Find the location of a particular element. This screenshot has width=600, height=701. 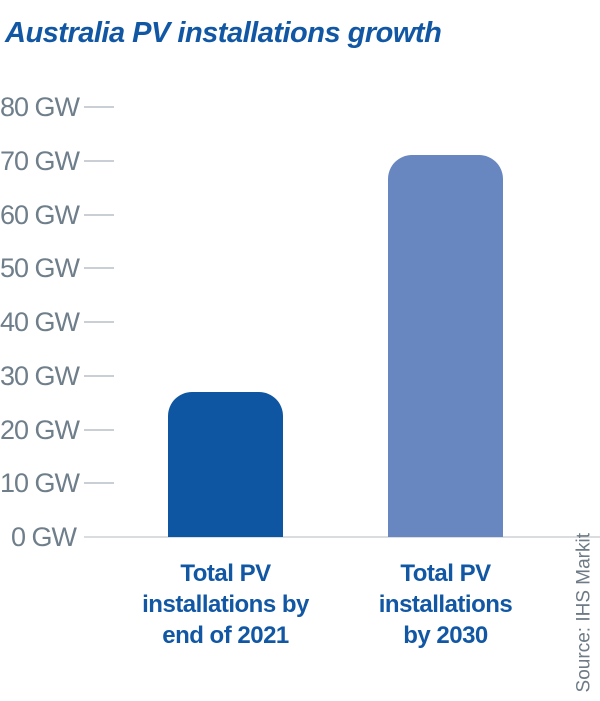

category-label: Total PV installations by end of 2021 is located at coordinates (225, 604).